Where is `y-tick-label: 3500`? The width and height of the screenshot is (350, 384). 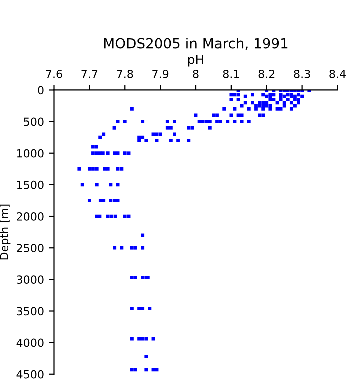 y-tick-label: 3500 is located at coordinates (30, 311).